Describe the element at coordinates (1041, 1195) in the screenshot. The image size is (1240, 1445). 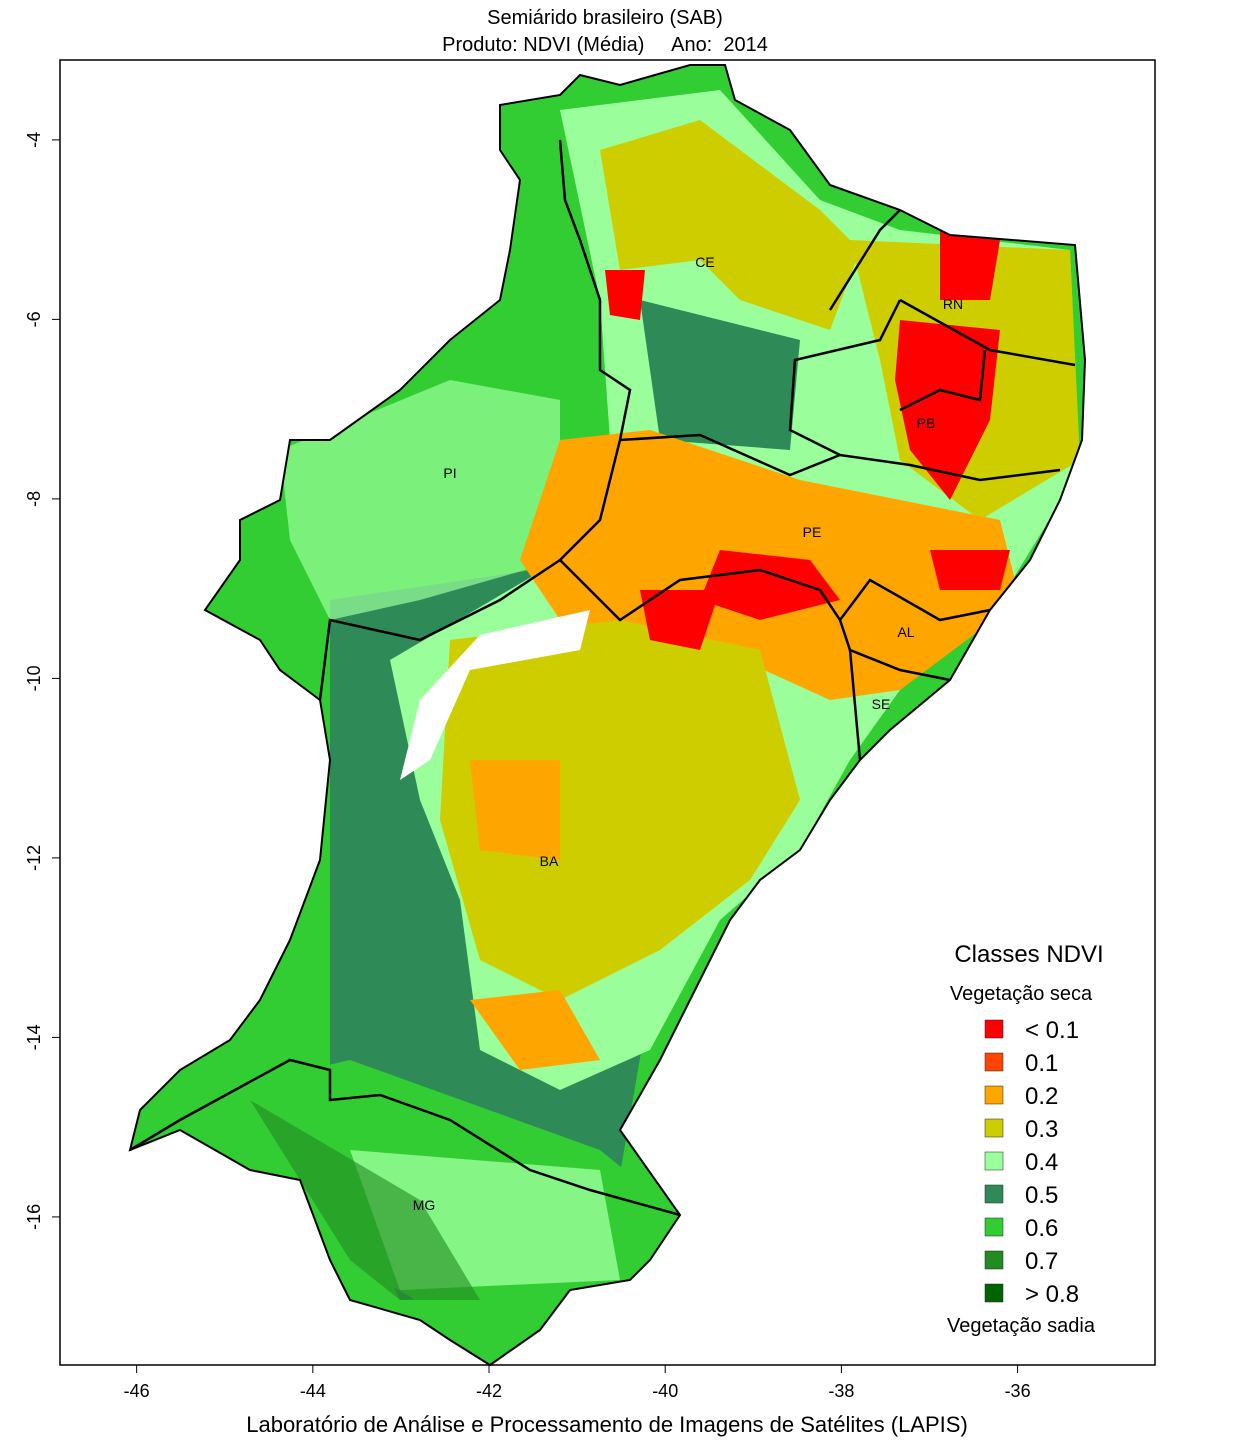
I see `legend-label: 0.5` at that location.